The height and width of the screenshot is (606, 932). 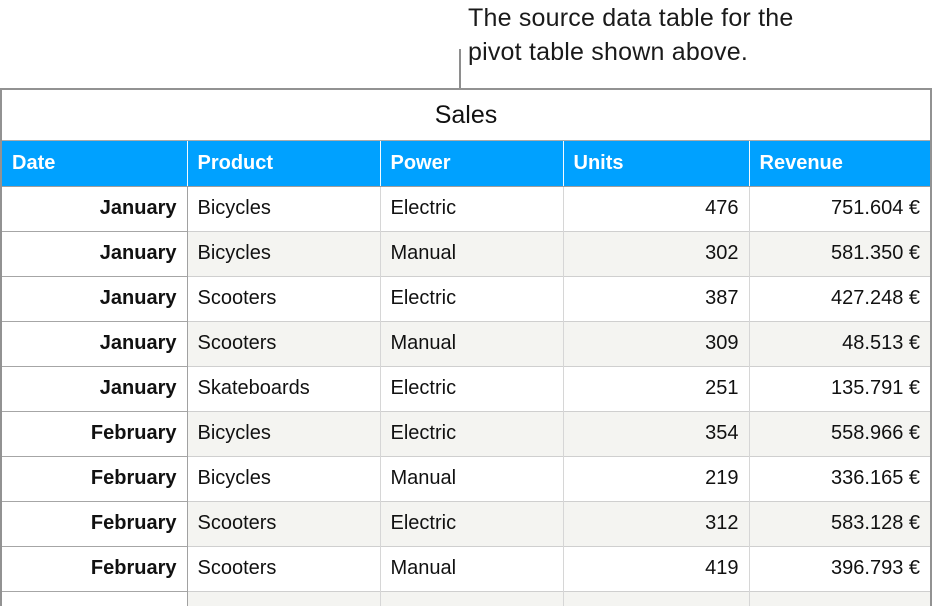 I want to click on revenue-cell: 558.966 €, so click(x=839, y=433).